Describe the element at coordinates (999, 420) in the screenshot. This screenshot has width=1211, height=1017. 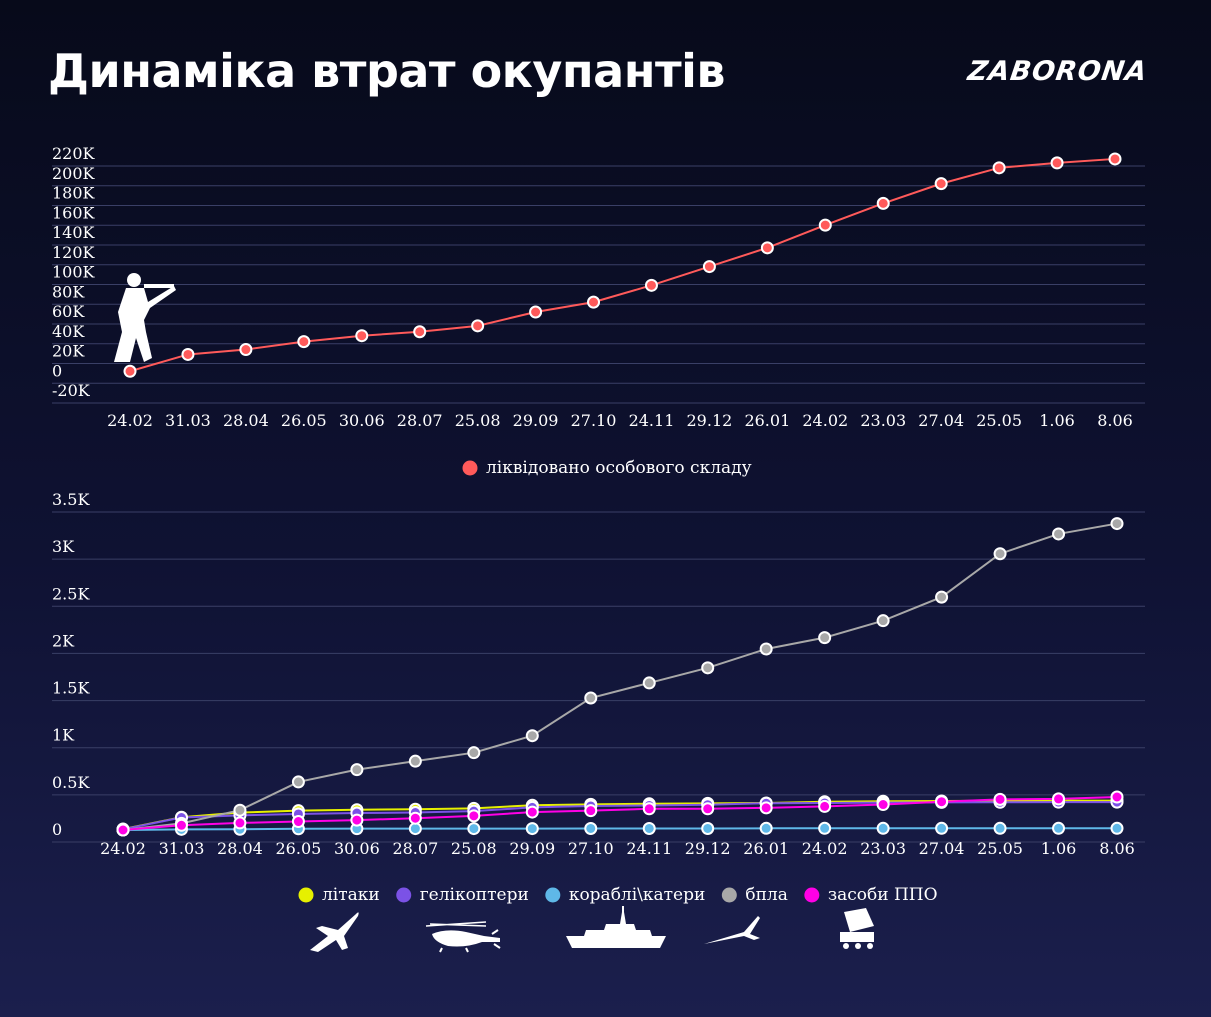
I see `x-tick-label: 25.05` at that location.